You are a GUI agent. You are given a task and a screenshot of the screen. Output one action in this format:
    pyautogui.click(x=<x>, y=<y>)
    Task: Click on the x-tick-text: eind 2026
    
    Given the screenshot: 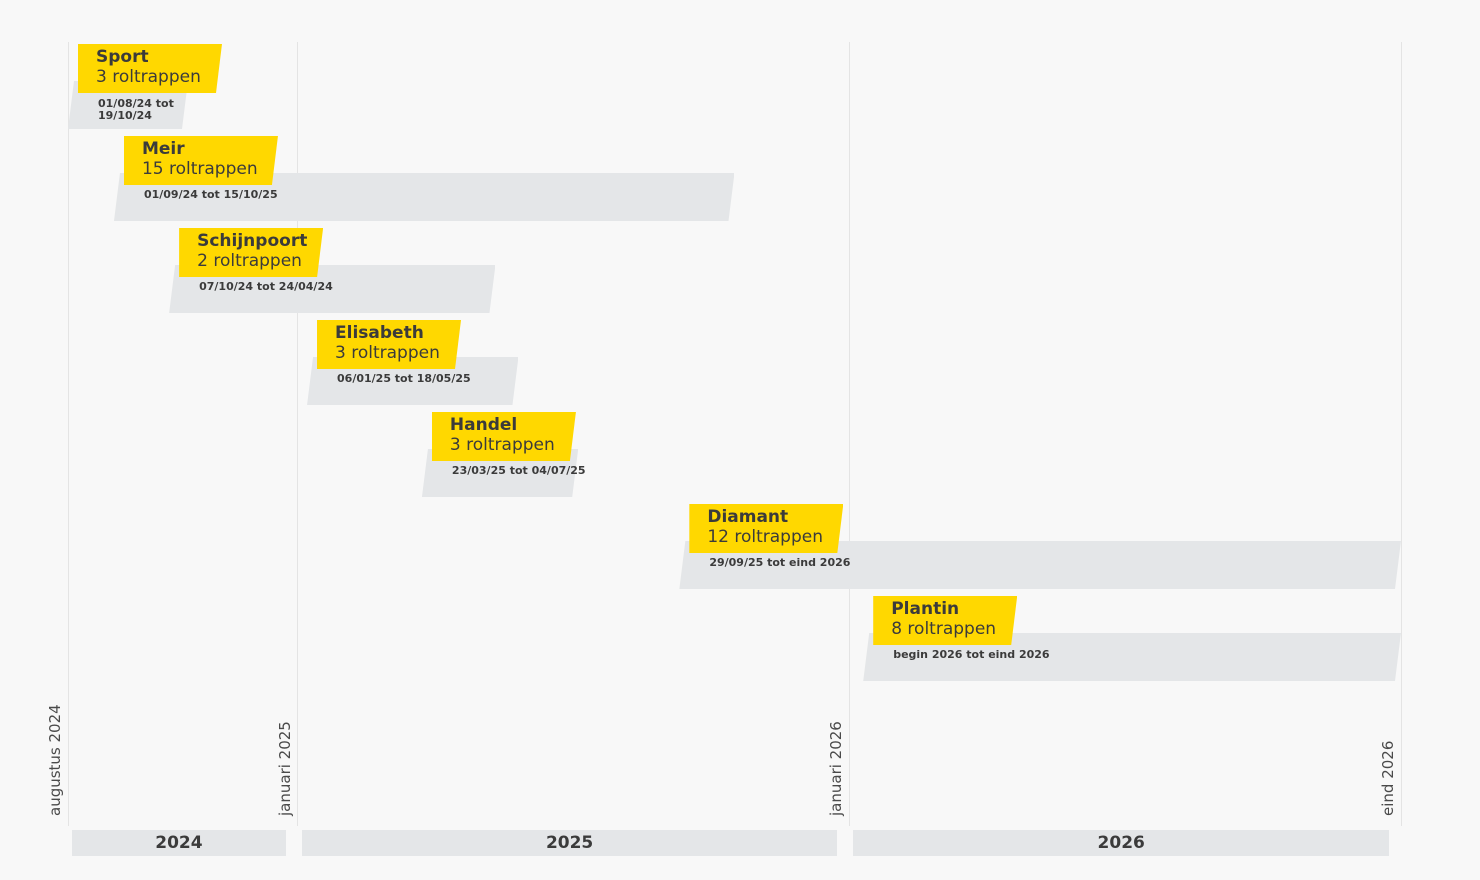 What is the action you would take?
    pyautogui.click(x=1388, y=778)
    